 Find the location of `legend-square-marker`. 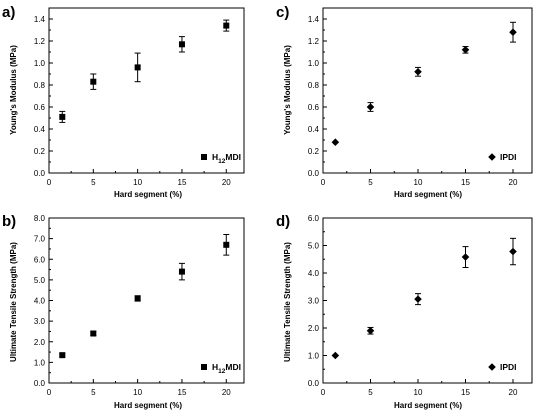

legend-square-marker is located at coordinates (204, 367).